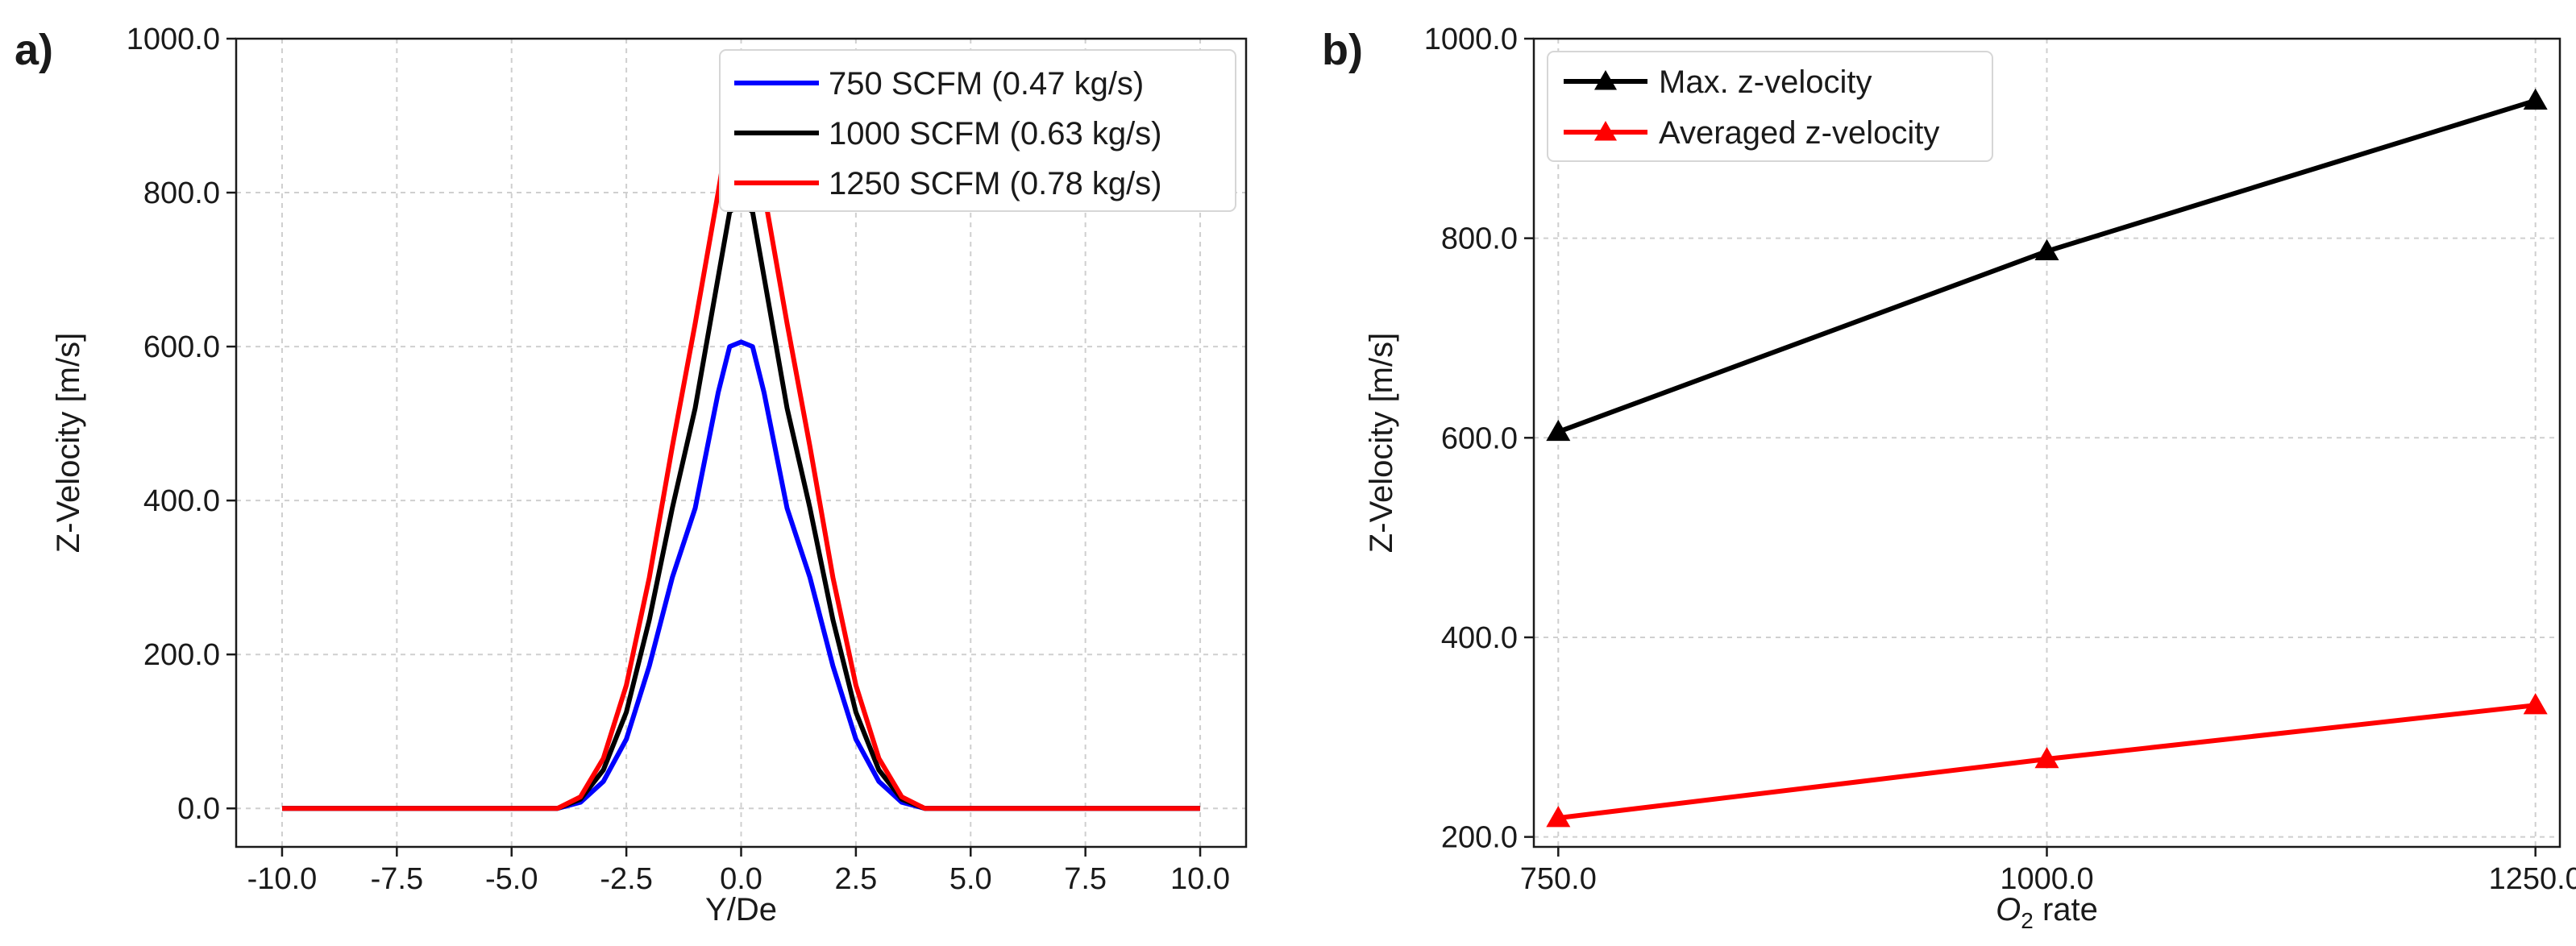 Image resolution: width=2576 pixels, height=946 pixels. Describe the element at coordinates (2008, 909) in the screenshot. I see `x-axis-label-main: O` at that location.